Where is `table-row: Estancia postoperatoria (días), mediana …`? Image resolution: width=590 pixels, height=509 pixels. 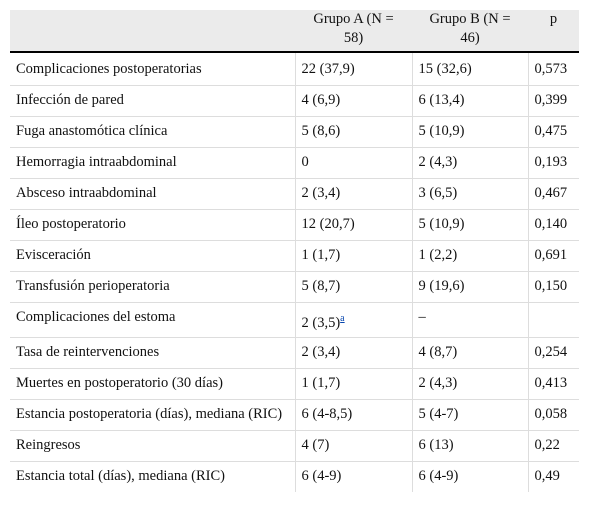 table-row: Estancia postoperatoria (días), mediana … is located at coordinates (294, 415).